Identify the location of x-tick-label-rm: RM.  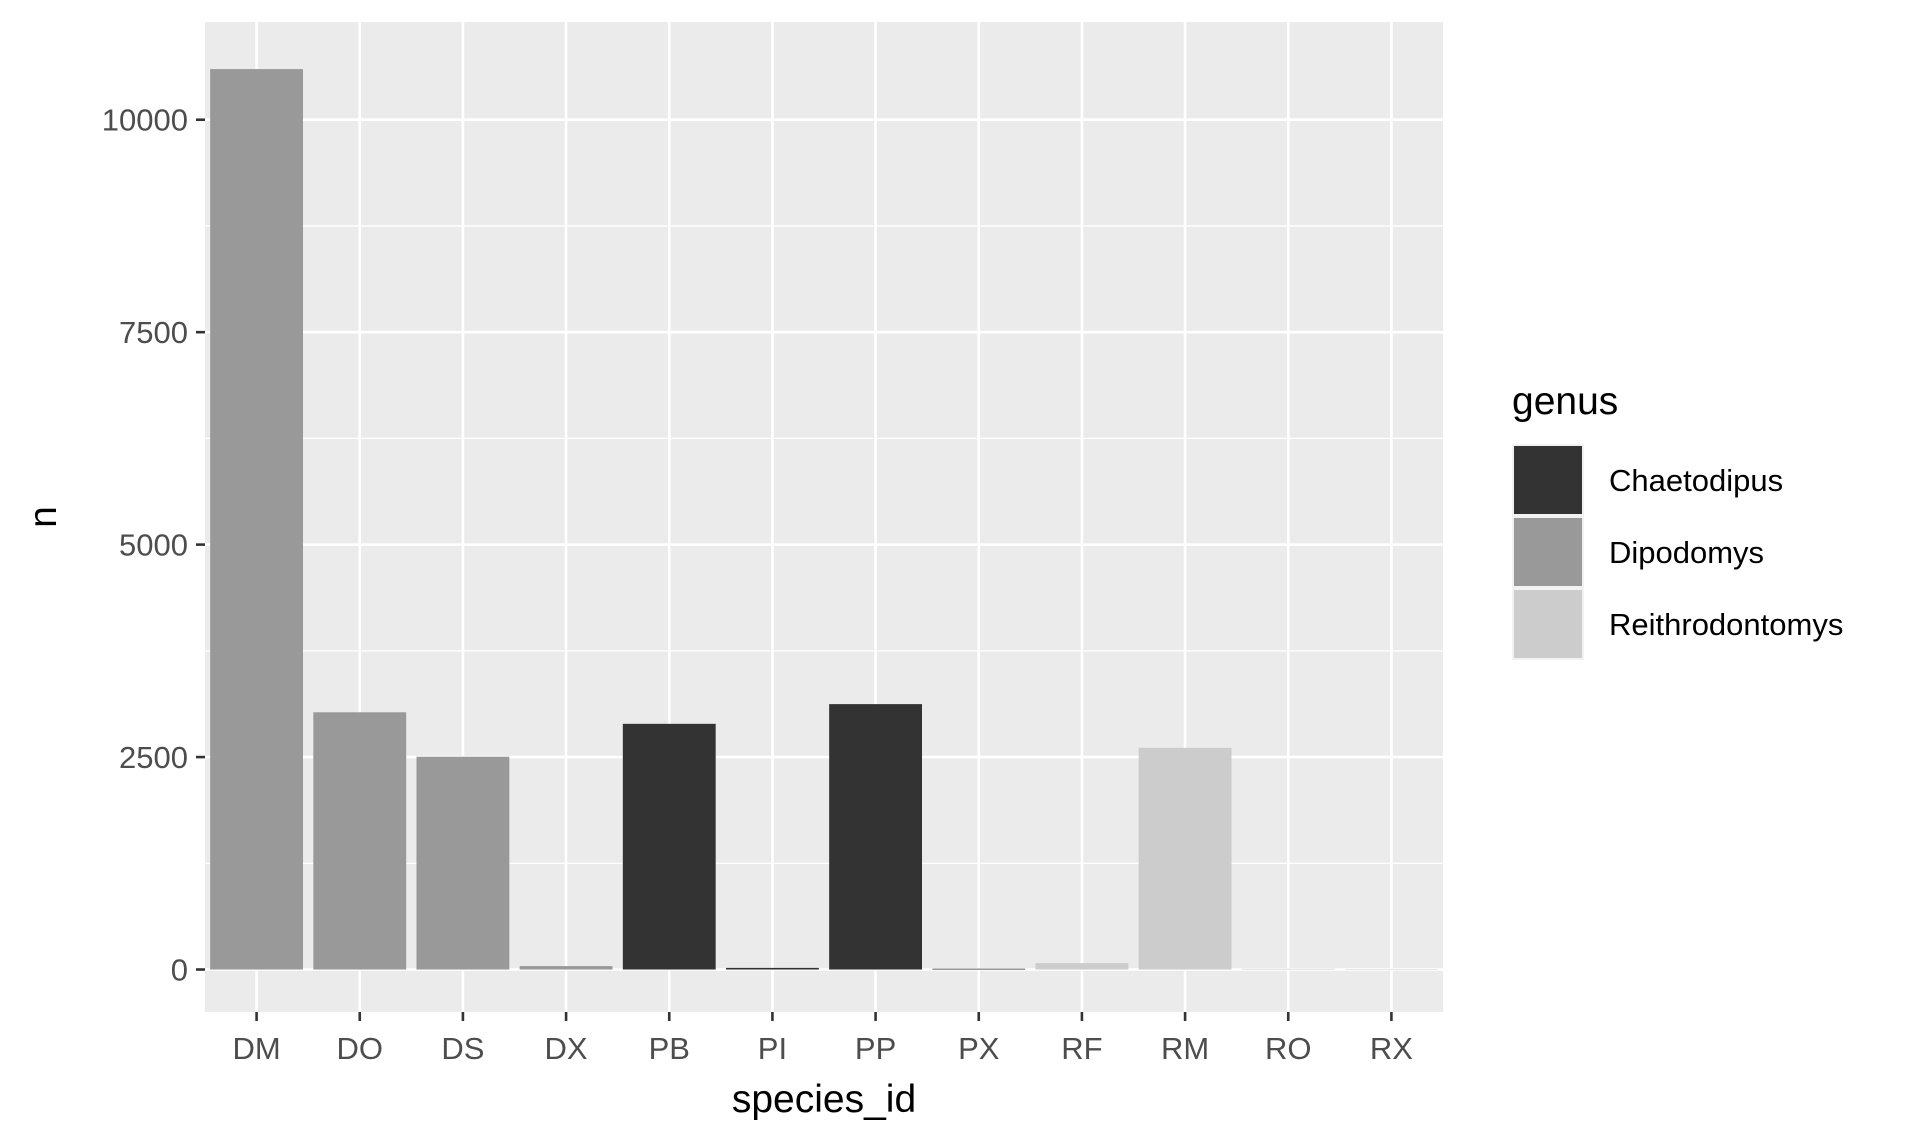
(1185, 1048).